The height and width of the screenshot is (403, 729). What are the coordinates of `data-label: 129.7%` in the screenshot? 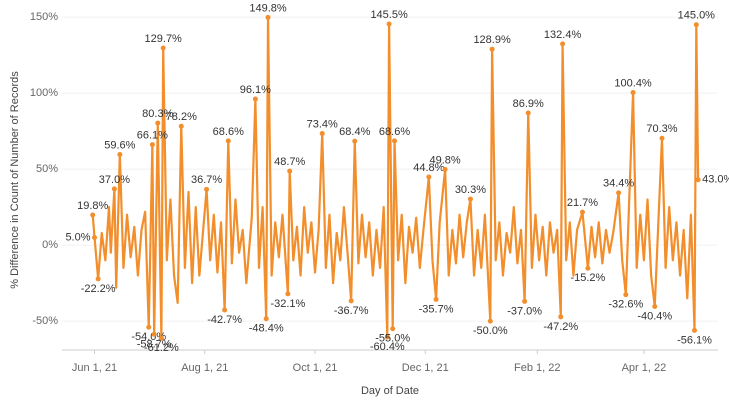 It's located at (164, 39).